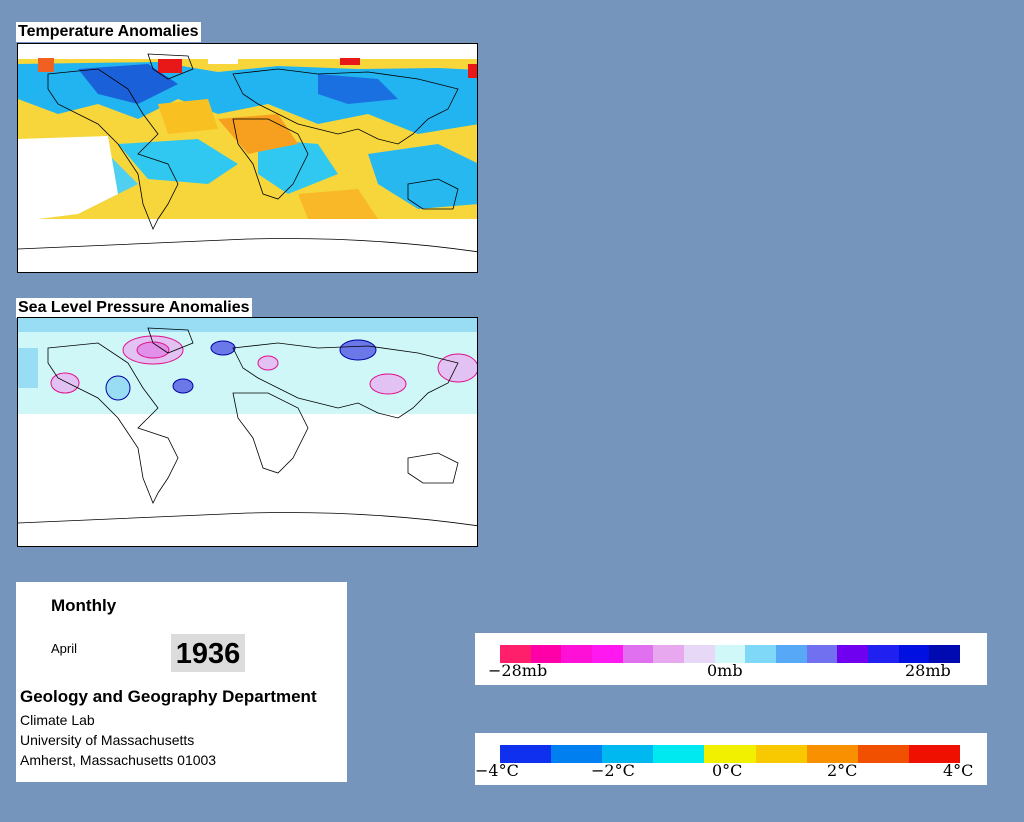 The height and width of the screenshot is (822, 1024). What do you see at coordinates (958, 770) in the screenshot?
I see `temperature-label-4: 4°C` at bounding box center [958, 770].